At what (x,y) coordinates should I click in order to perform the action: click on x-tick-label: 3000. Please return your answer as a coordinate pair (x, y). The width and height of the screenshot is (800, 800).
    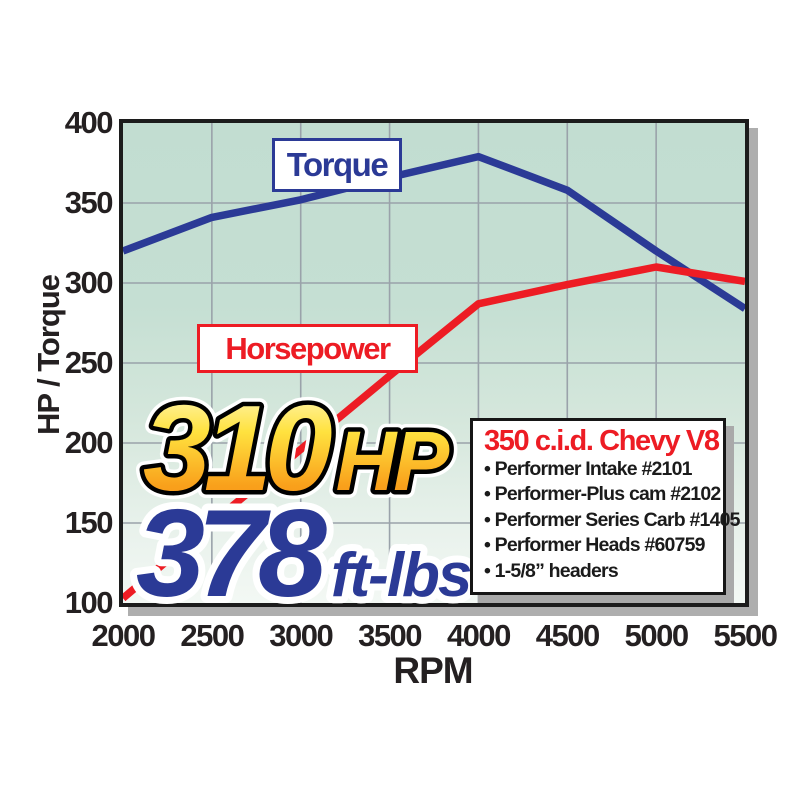
    Looking at the image, I should click on (301, 635).